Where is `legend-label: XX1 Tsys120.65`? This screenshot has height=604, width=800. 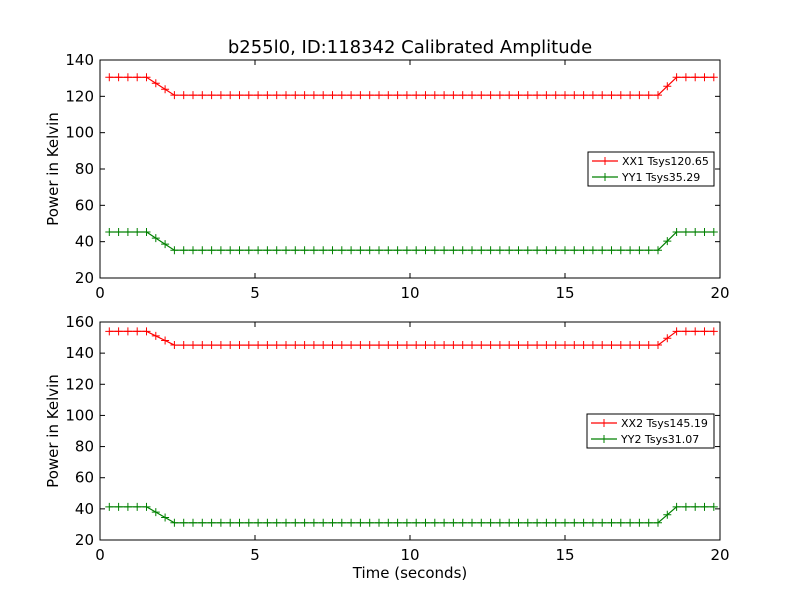
legend-label: XX1 Tsys120.65 is located at coordinates (665, 161).